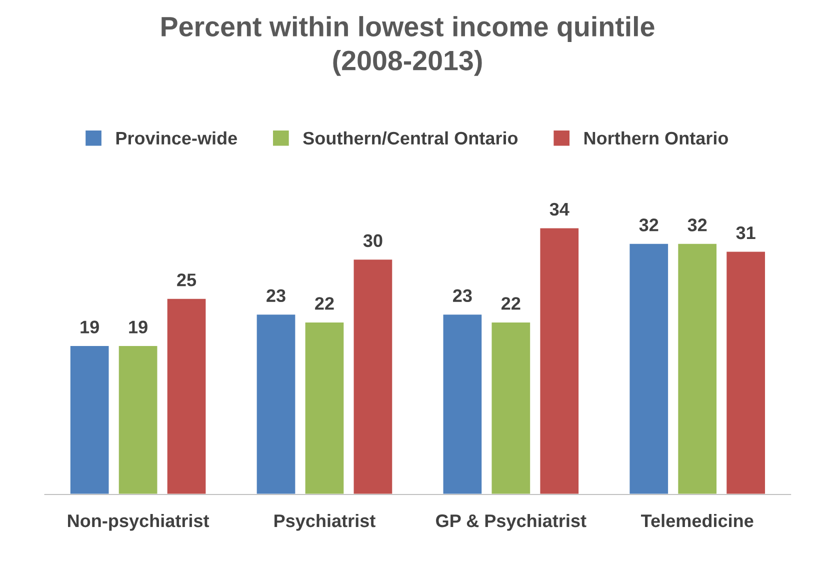  I want to click on x-tick-label: GP & Psychiatrist, so click(511, 522).